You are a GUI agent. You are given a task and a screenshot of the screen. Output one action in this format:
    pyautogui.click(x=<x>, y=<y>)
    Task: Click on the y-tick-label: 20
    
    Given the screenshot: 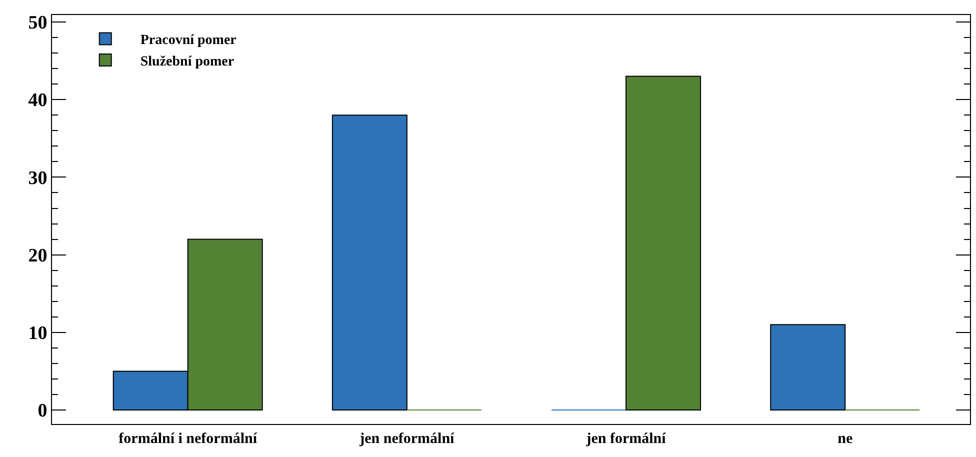 What is the action you would take?
    pyautogui.click(x=38, y=255)
    